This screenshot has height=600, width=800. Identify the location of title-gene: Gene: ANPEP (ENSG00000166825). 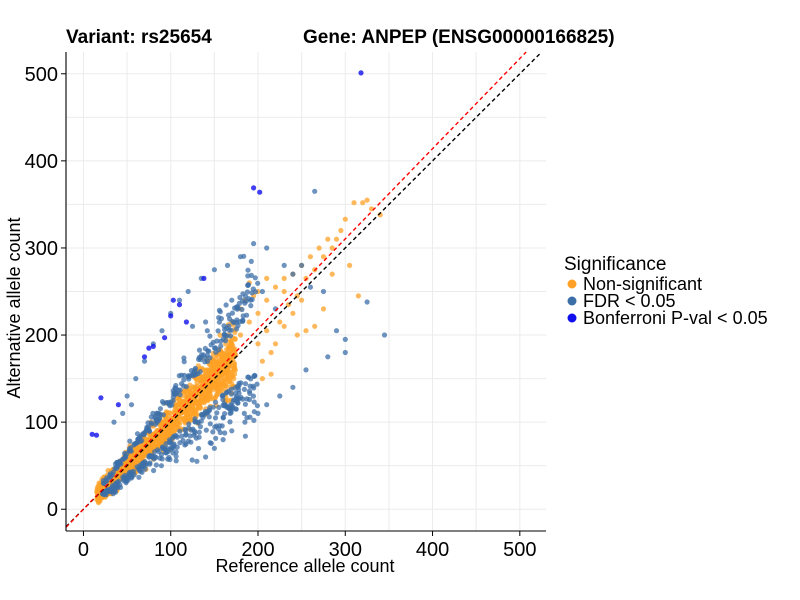
(459, 37).